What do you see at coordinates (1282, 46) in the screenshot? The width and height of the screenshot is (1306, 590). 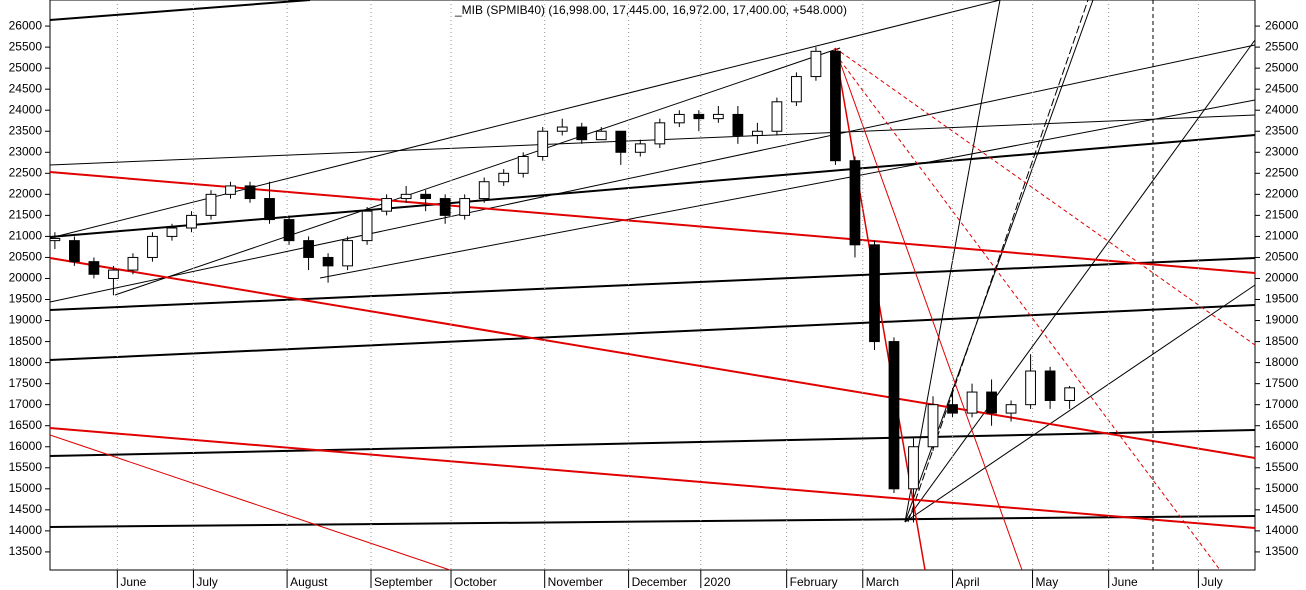 I see `y2-tick-label: 25500` at bounding box center [1282, 46].